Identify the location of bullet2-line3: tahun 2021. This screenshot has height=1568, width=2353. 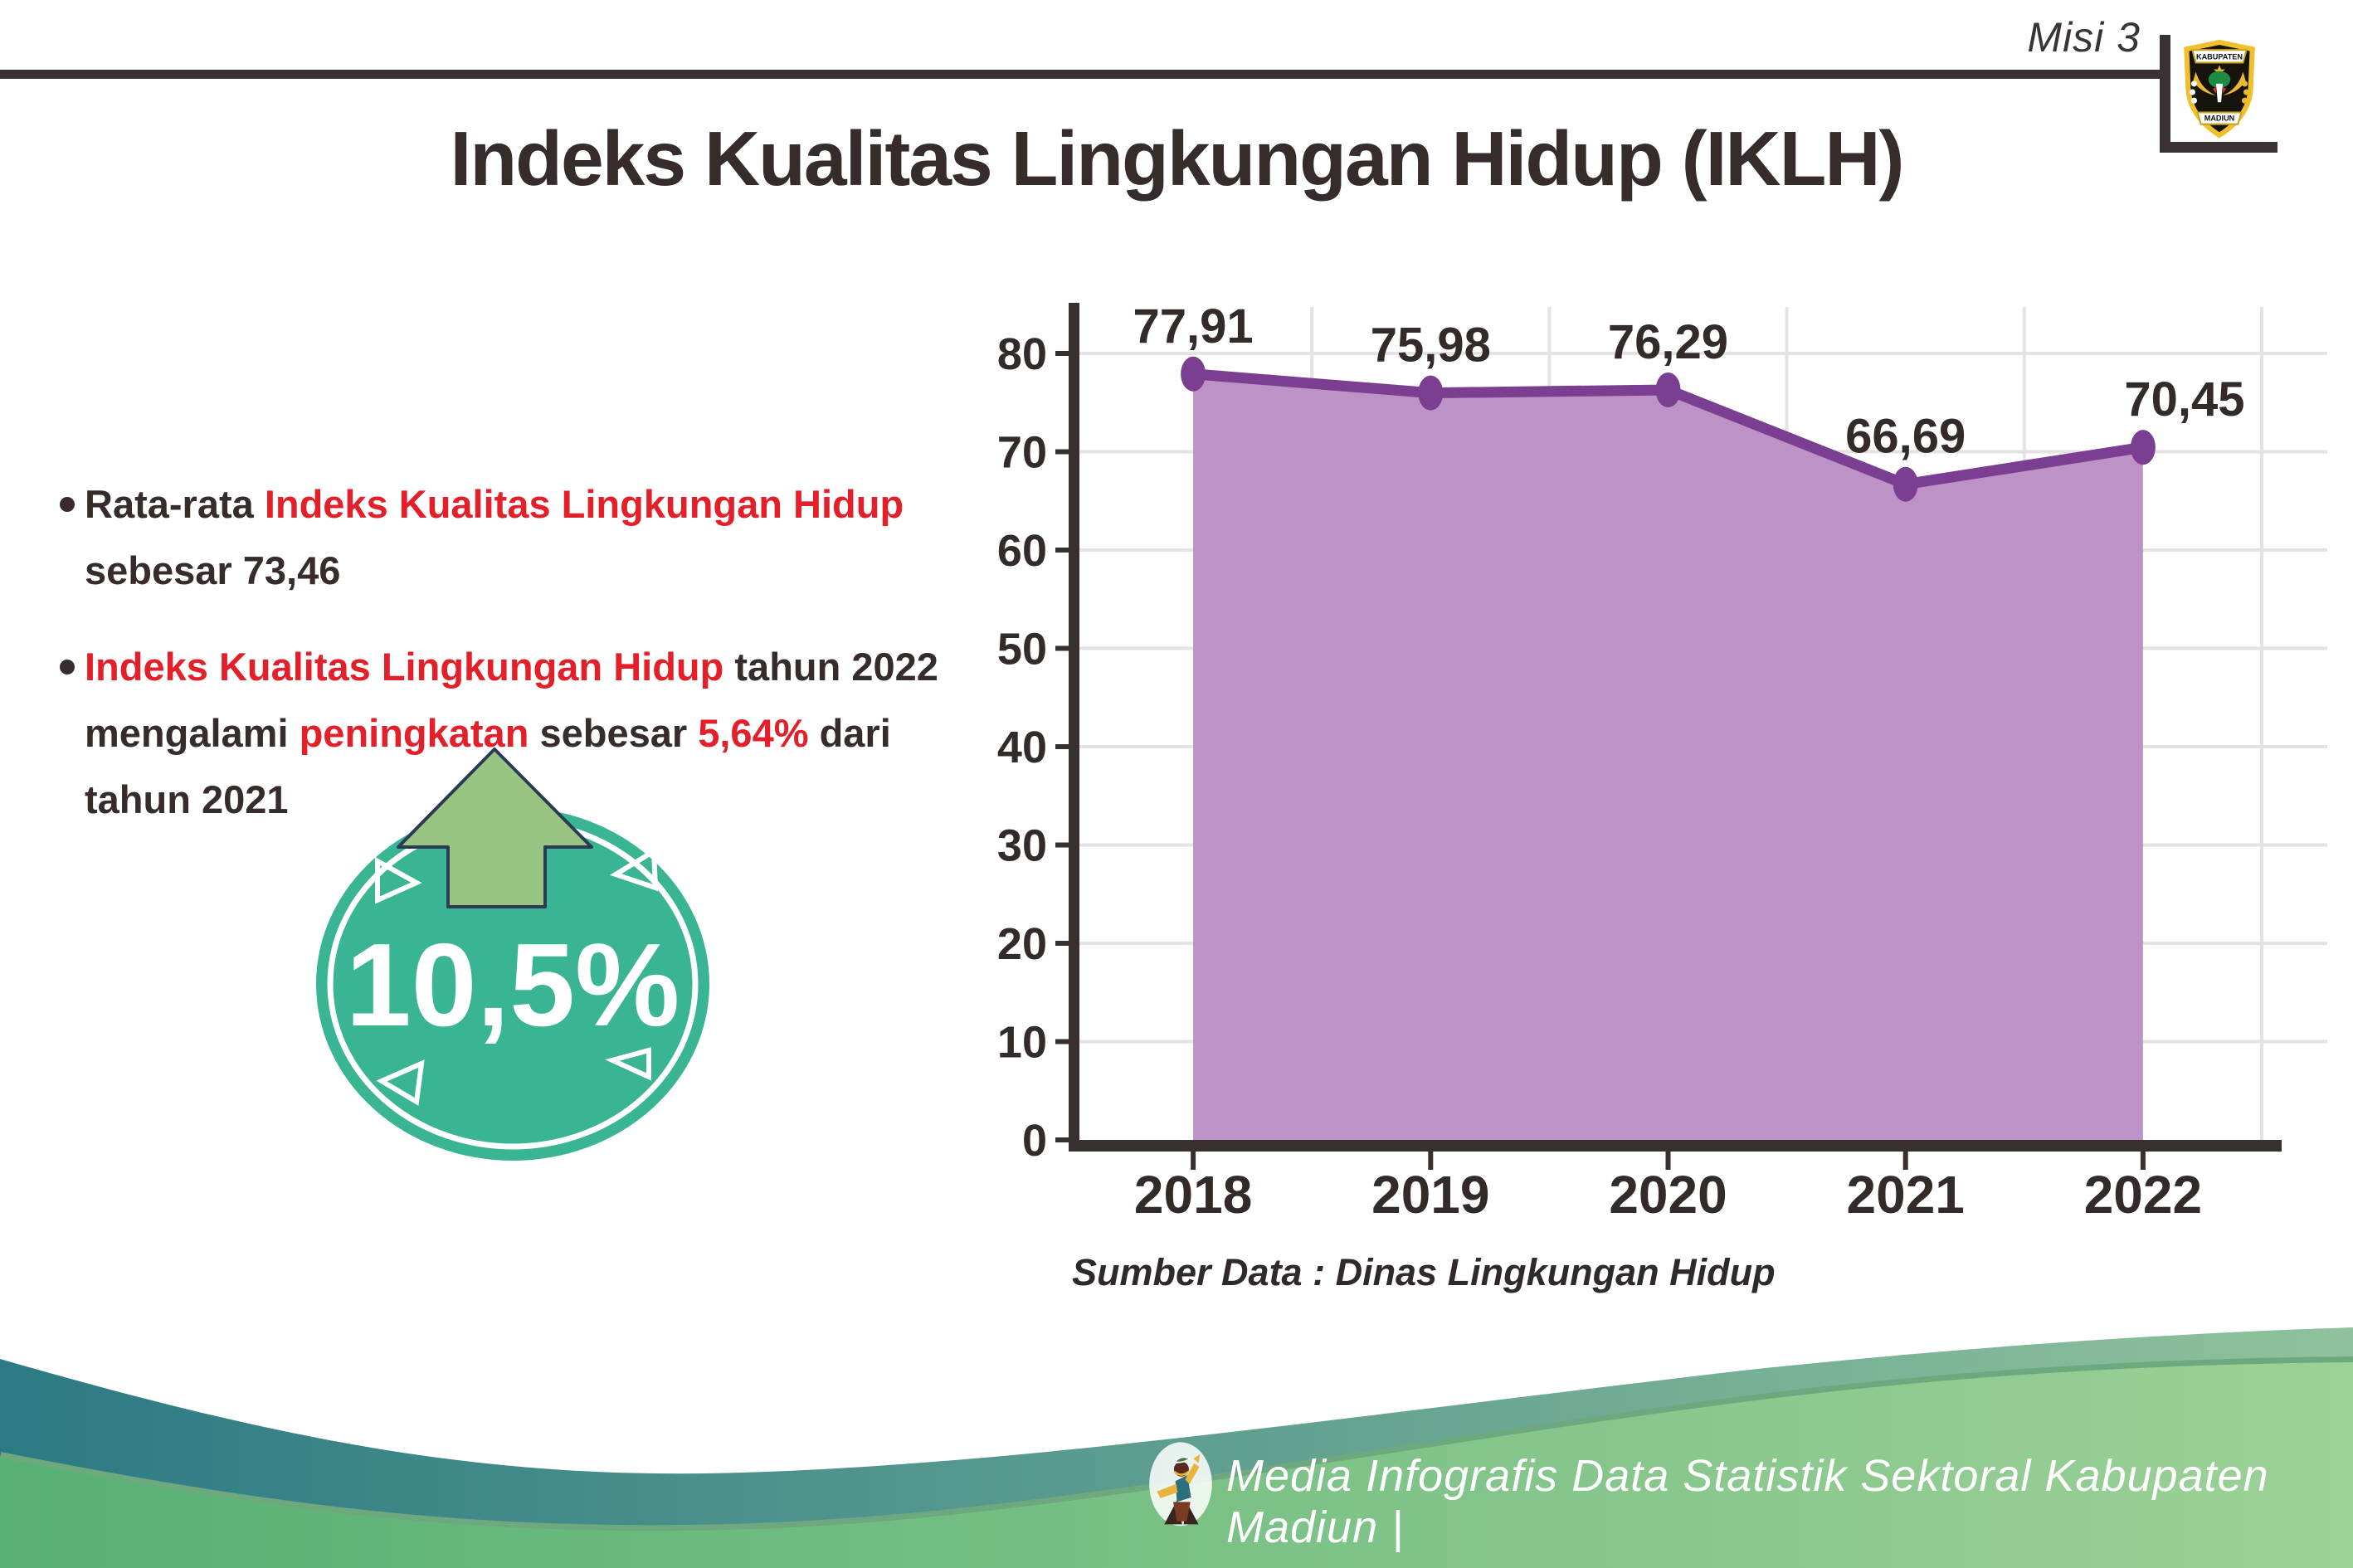
(187, 799).